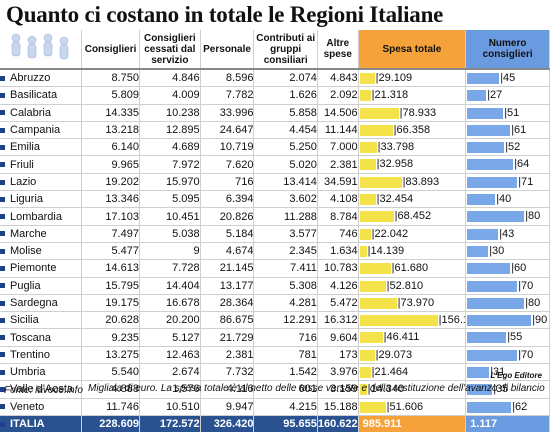  I want to click on cell-consiglieri: 13.346, so click(110, 199).